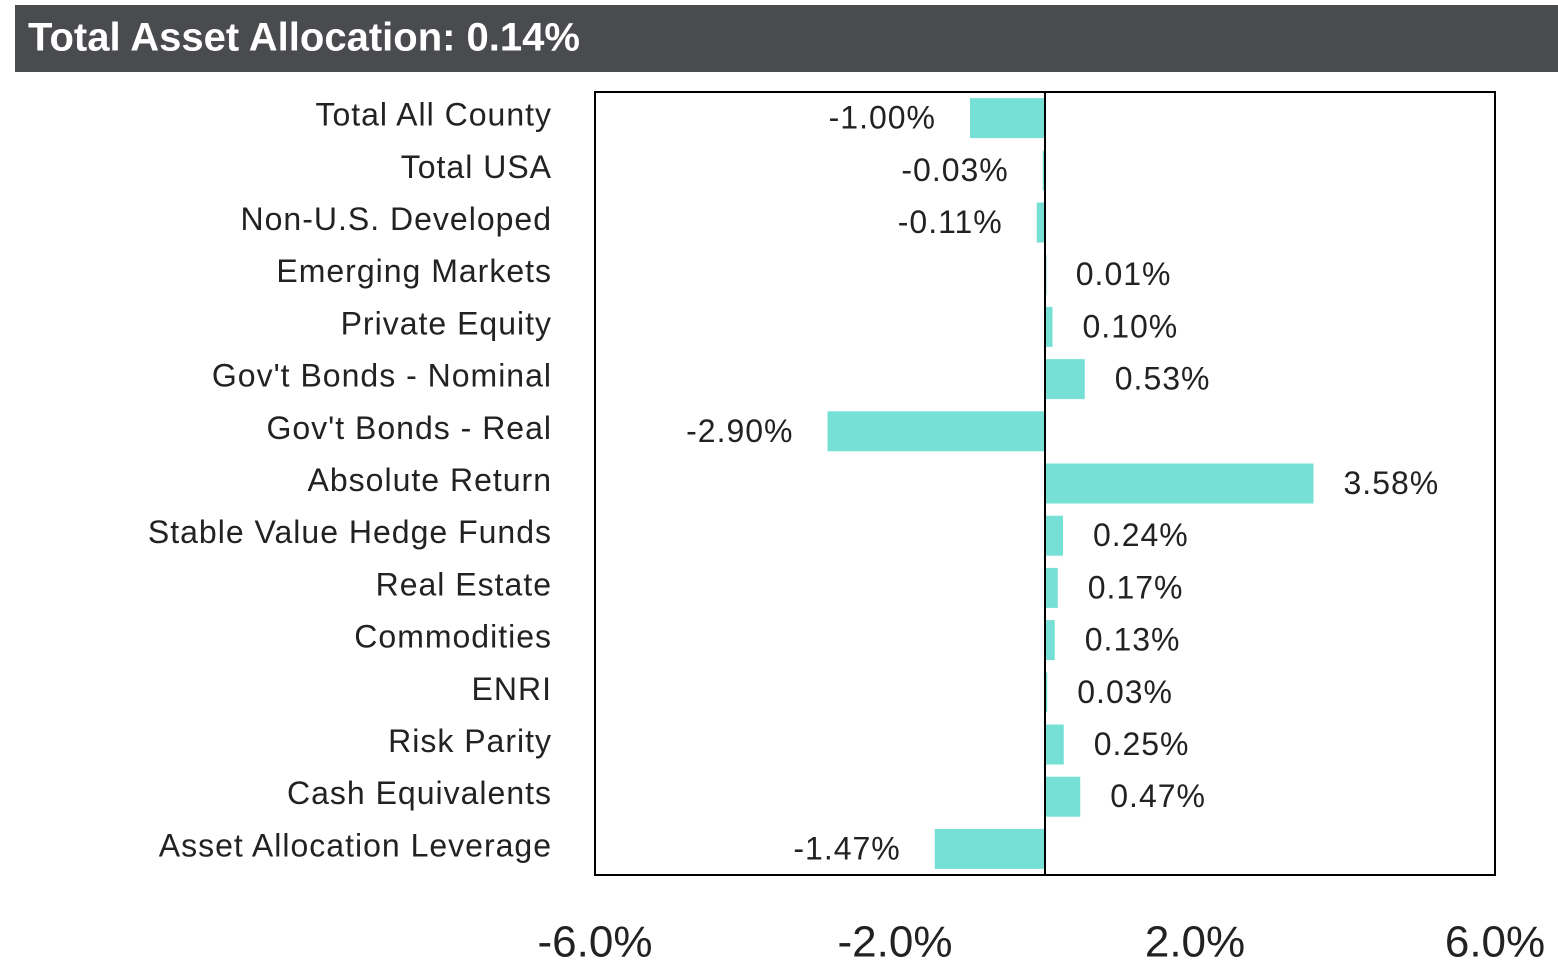  Describe the element at coordinates (355, 845) in the screenshot. I see `y-tick-label: Asset Allocation Leverage` at that location.